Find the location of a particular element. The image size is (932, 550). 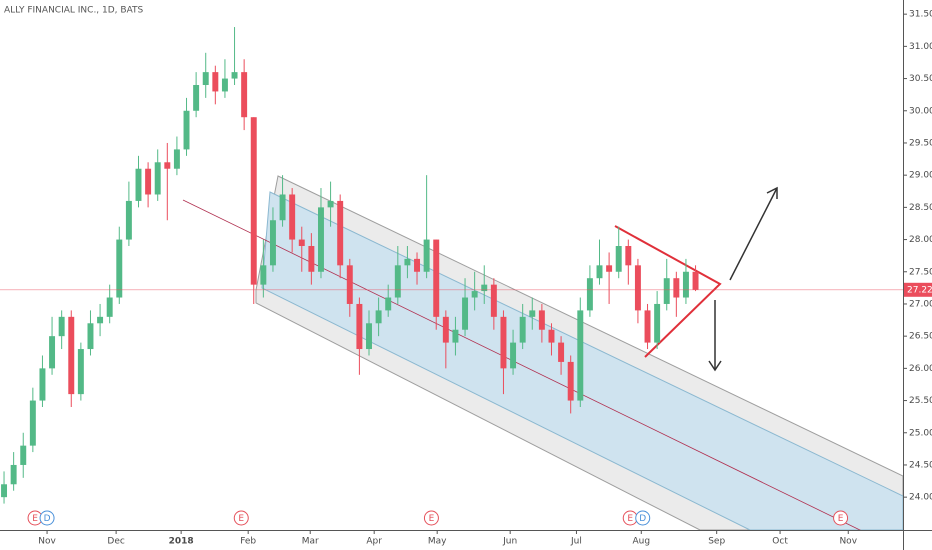

event-label: D is located at coordinates (47, 519).